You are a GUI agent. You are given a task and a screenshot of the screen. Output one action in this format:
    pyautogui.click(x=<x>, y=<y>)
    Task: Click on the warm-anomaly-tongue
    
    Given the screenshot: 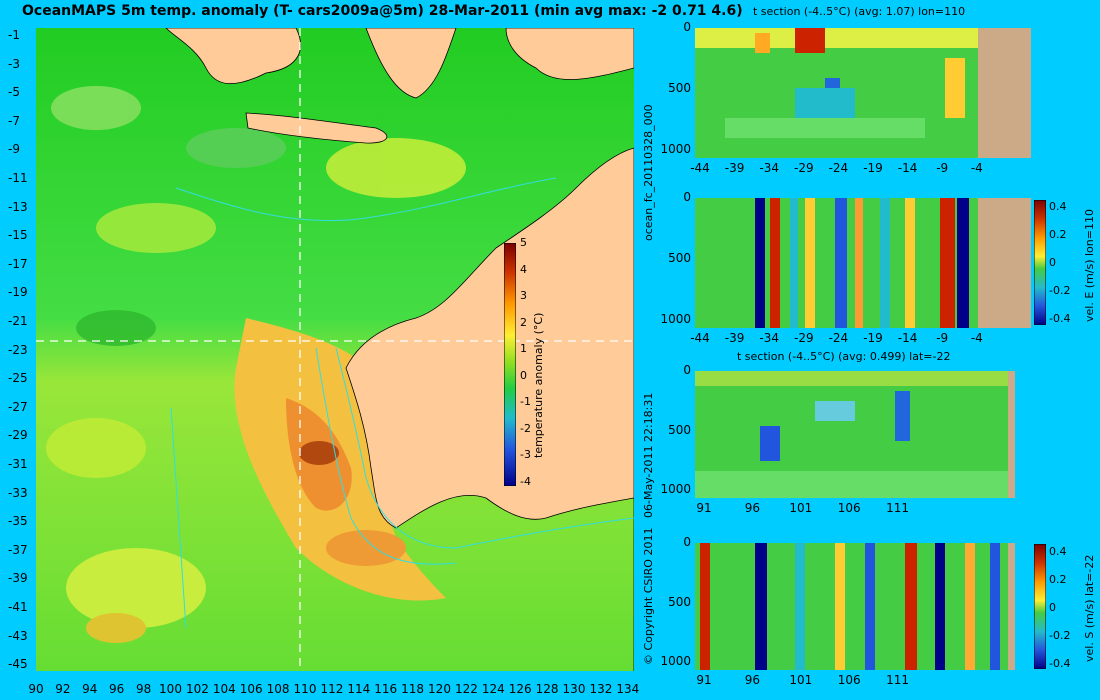 What is the action you would take?
    pyautogui.click(x=340, y=459)
    